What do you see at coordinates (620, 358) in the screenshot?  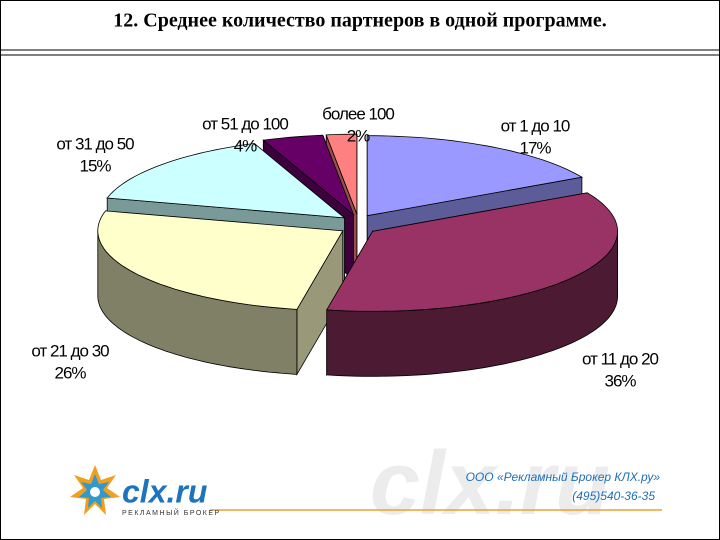 I see `slice-label: от 11 до 20` at bounding box center [620, 358].